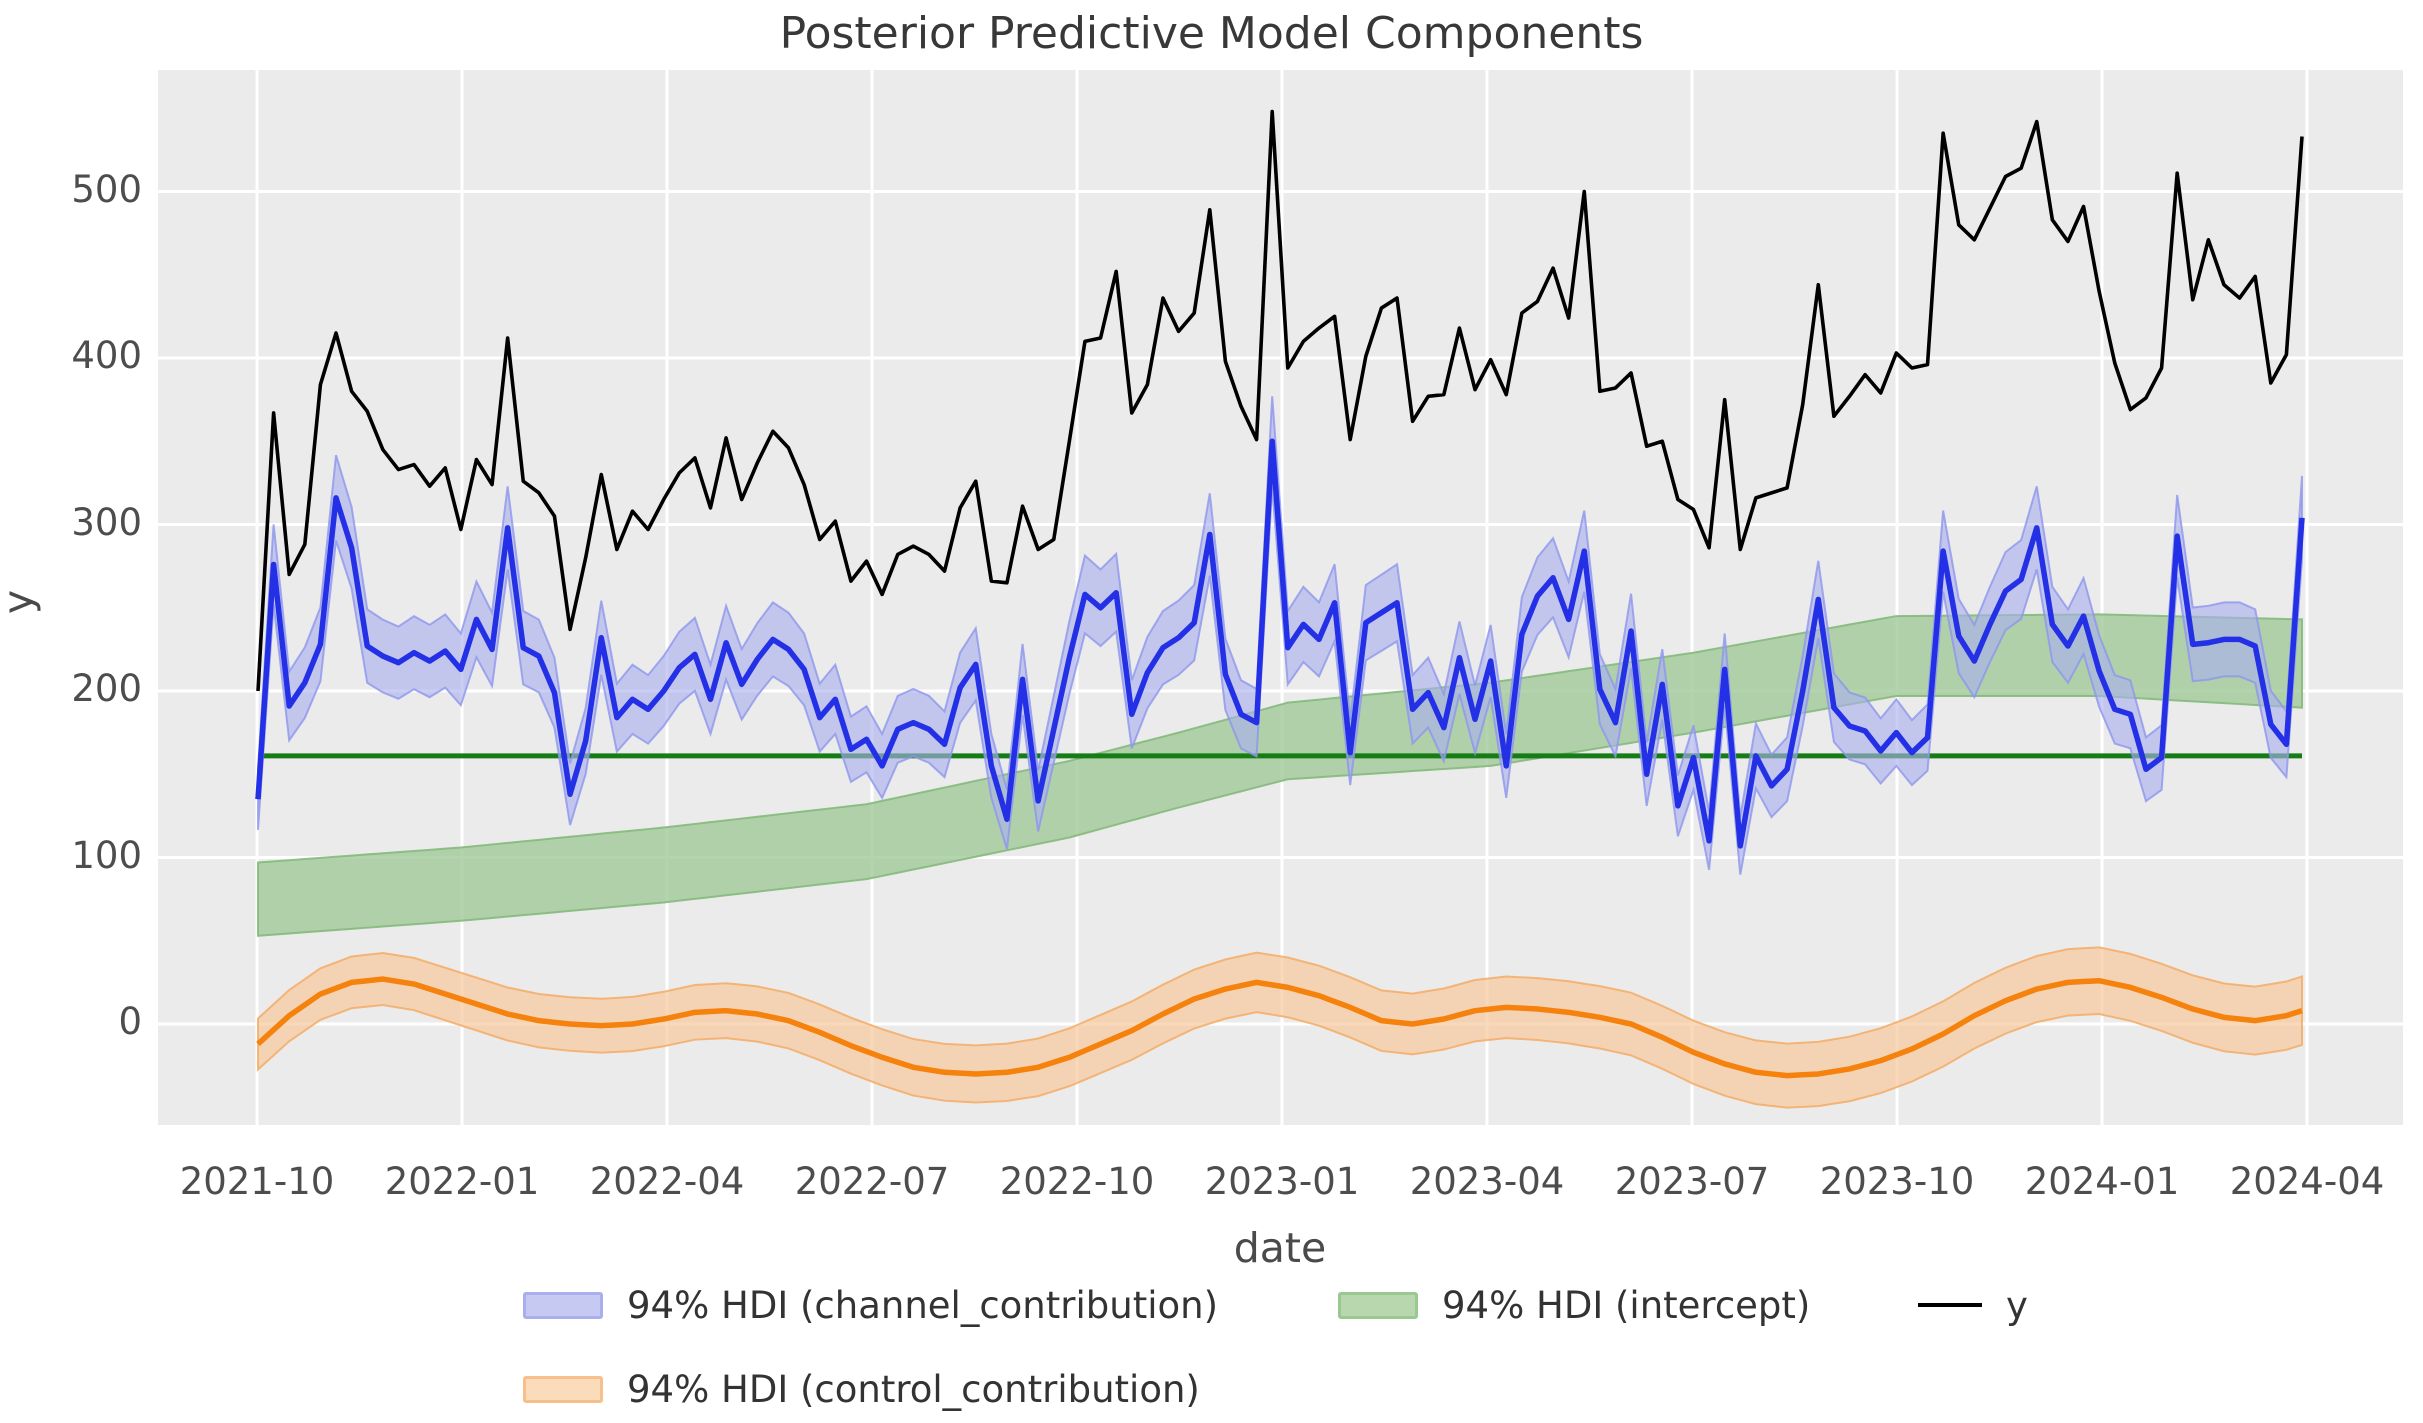 Image resolution: width=2423 pixels, height=1423 pixels. What do you see at coordinates (563, 1389) in the screenshot?
I see `control-band-swatch` at bounding box center [563, 1389].